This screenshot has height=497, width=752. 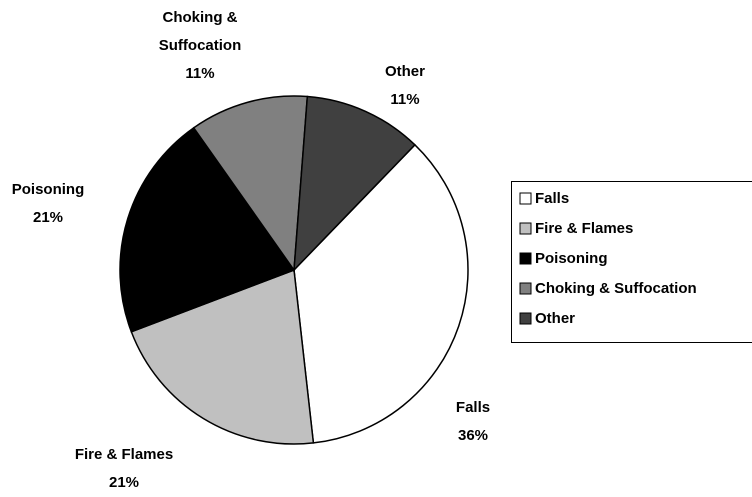 What do you see at coordinates (473, 408) in the screenshot?
I see `slice-label: Falls` at bounding box center [473, 408].